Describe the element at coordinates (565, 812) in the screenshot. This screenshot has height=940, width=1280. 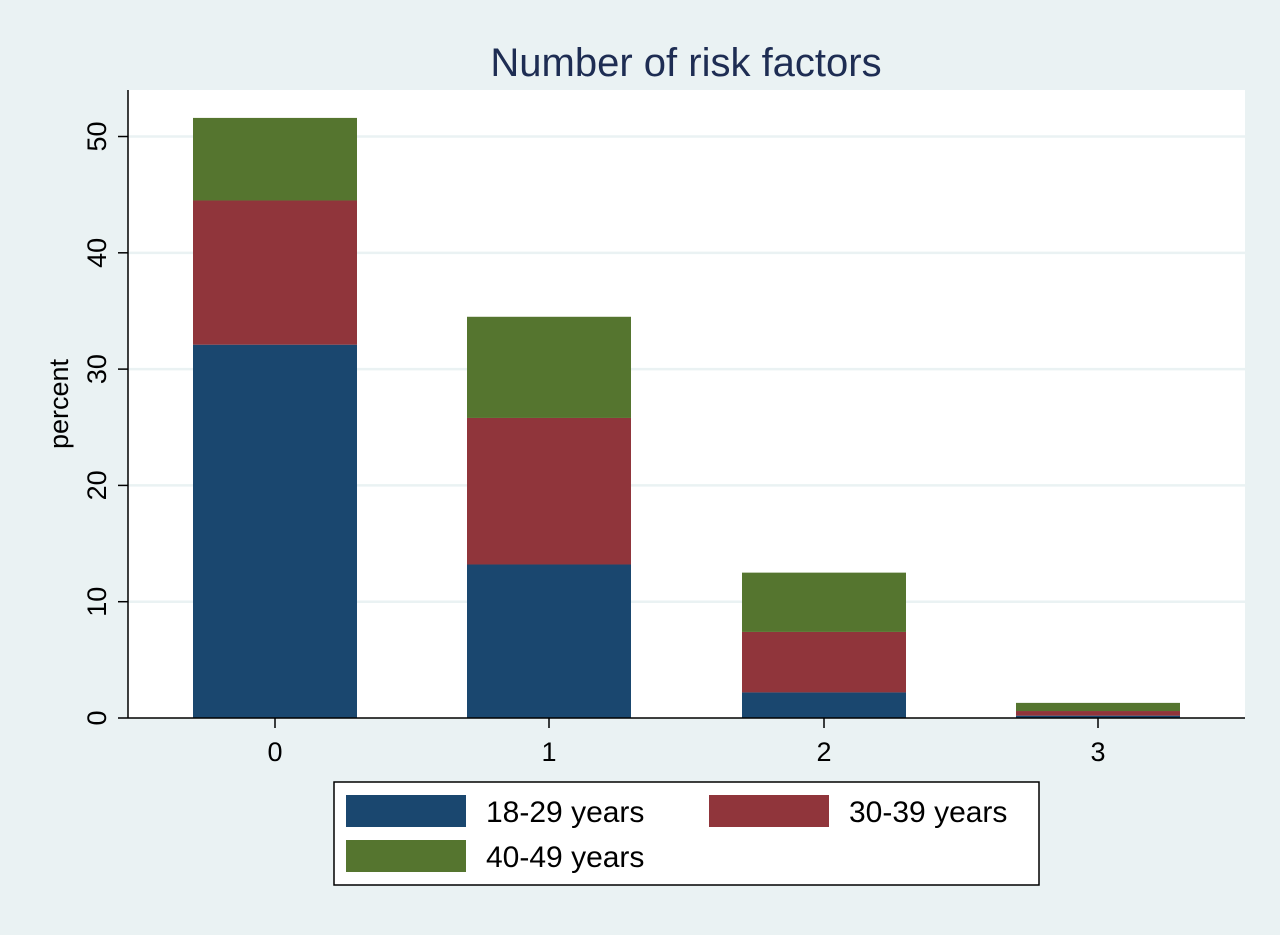
I see `legend-label: 18-29 years` at that location.